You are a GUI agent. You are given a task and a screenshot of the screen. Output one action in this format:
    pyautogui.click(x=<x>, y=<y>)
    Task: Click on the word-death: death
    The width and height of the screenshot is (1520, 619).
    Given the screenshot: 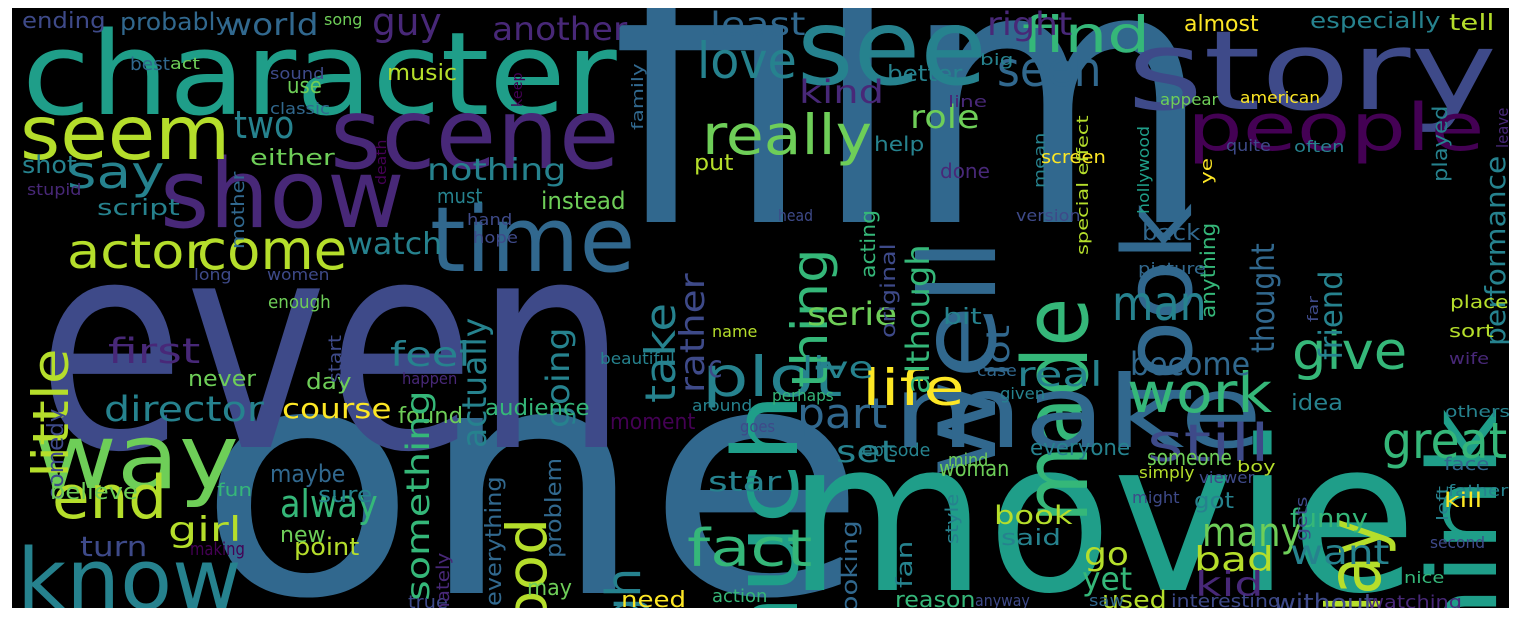 What is the action you would take?
    pyautogui.click(x=382, y=162)
    